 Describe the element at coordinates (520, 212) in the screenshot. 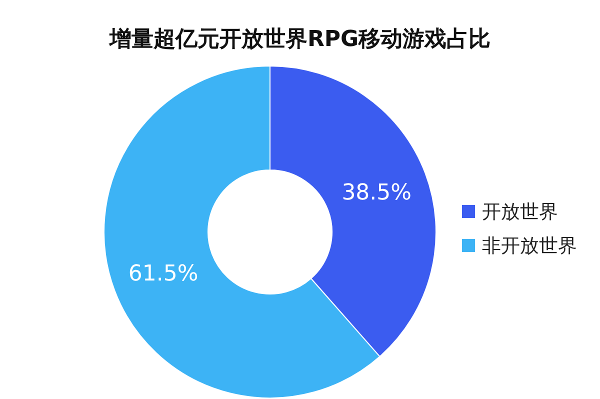

I see `legend-label: 开放世界` at that location.